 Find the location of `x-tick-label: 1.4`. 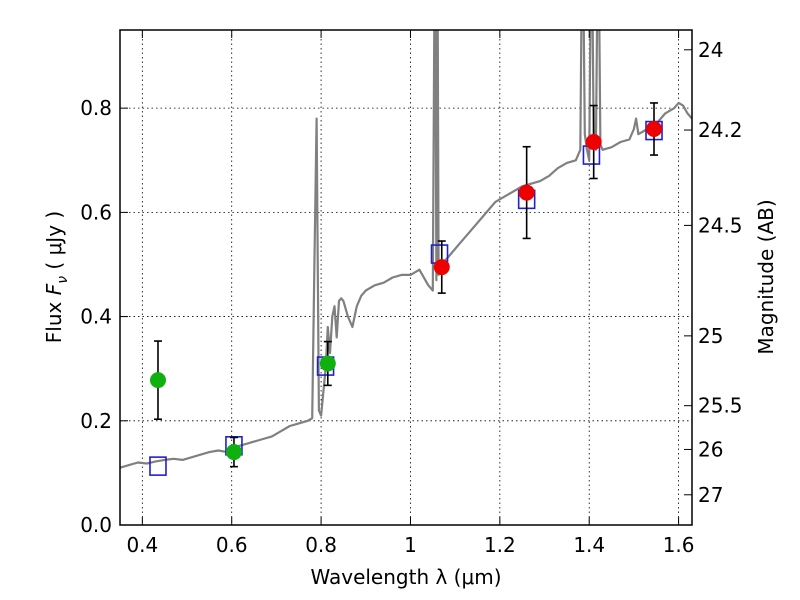

x-tick-label: 1.4 is located at coordinates (589, 545).